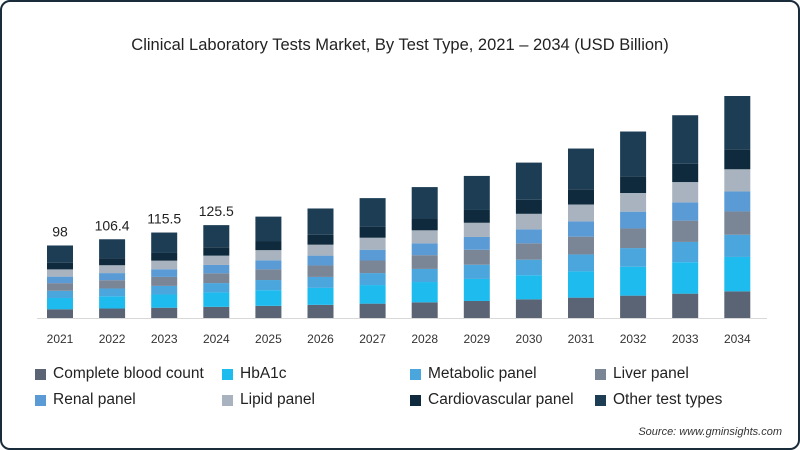 This screenshot has height=450, width=800. What do you see at coordinates (710, 432) in the screenshot?
I see `source-note: Source: www.gminsights.com` at bounding box center [710, 432].